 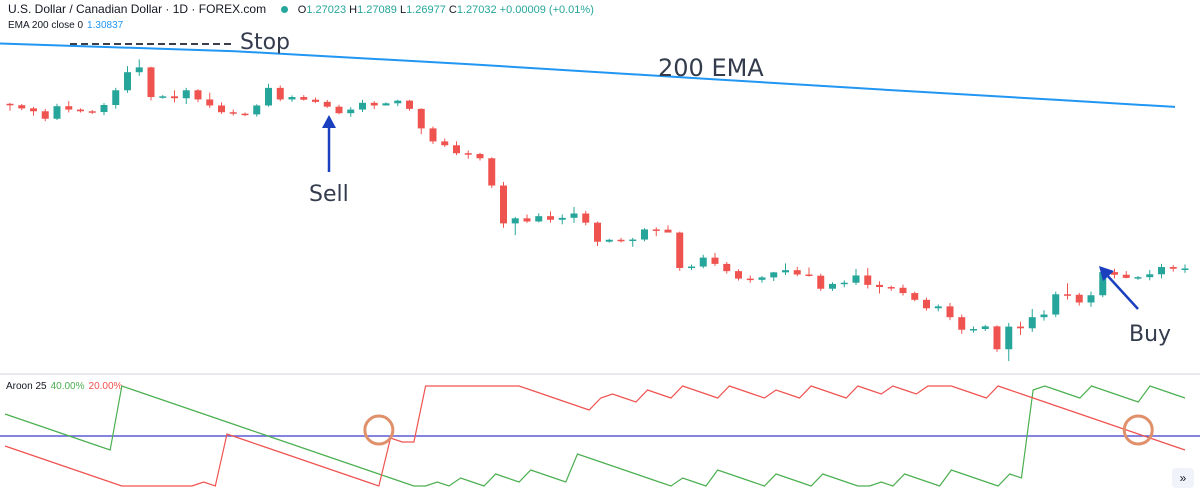 What do you see at coordinates (302, 10) in the screenshot?
I see `open-label: O` at bounding box center [302, 10].